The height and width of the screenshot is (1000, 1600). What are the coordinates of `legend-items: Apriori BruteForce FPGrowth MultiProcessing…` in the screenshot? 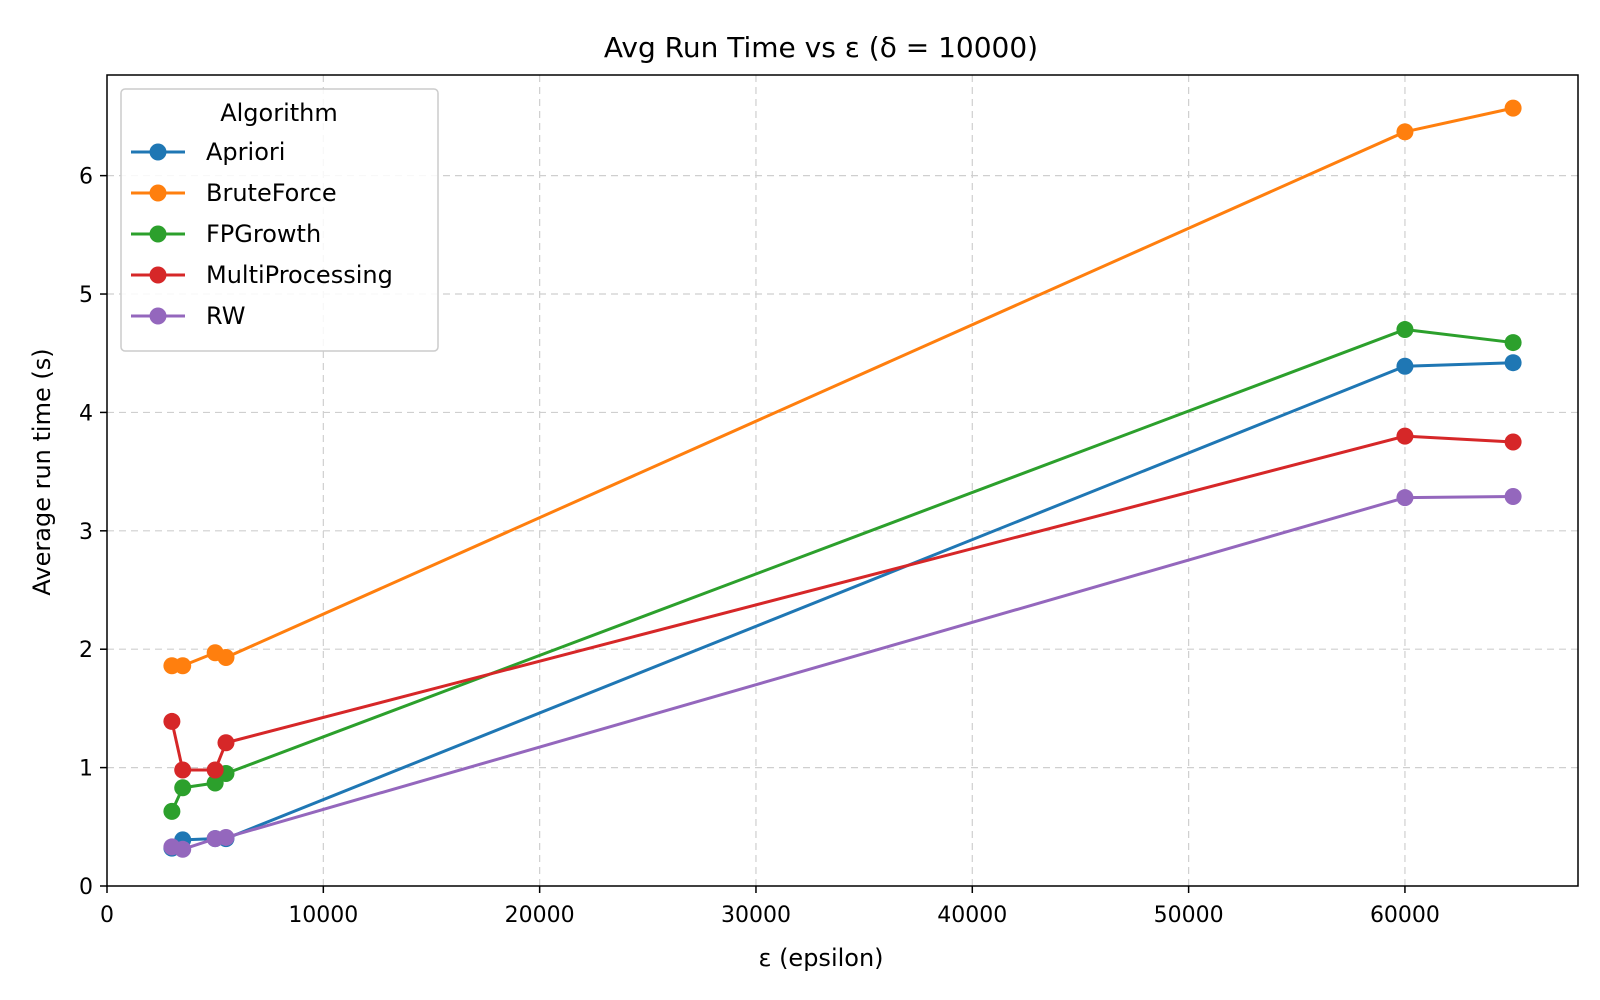 It's located at (262, 234).